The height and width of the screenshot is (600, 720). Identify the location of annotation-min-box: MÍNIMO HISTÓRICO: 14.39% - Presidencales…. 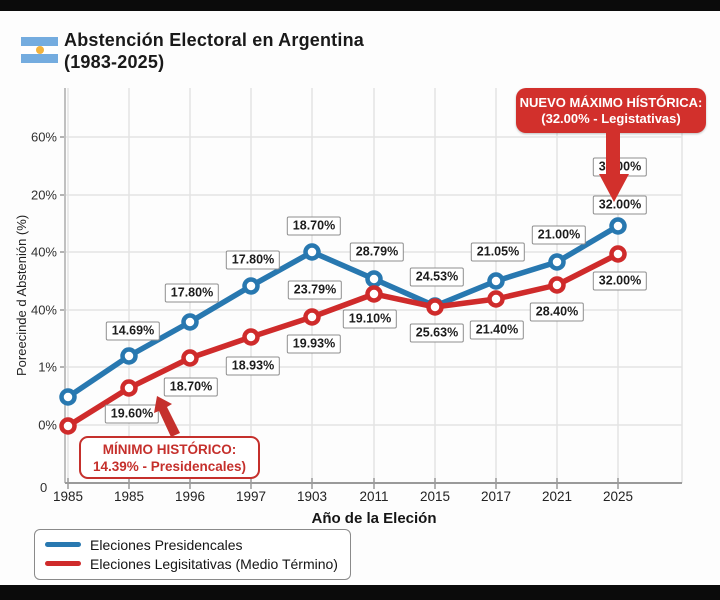
(169, 457).